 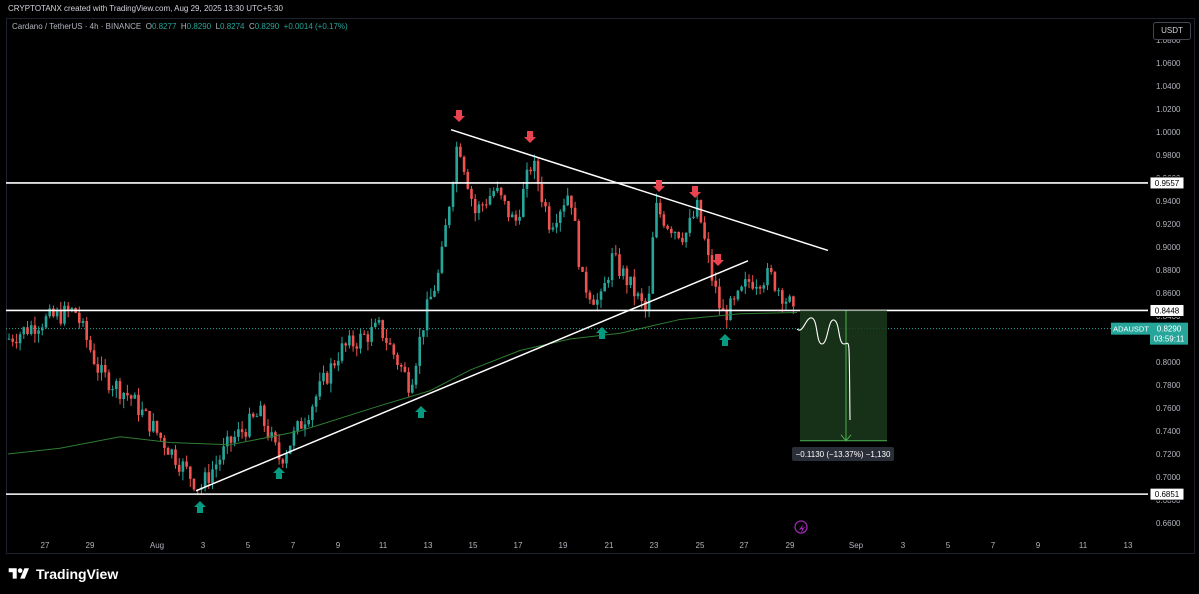 I want to click on time-axis-tick: 23, so click(x=654, y=545).